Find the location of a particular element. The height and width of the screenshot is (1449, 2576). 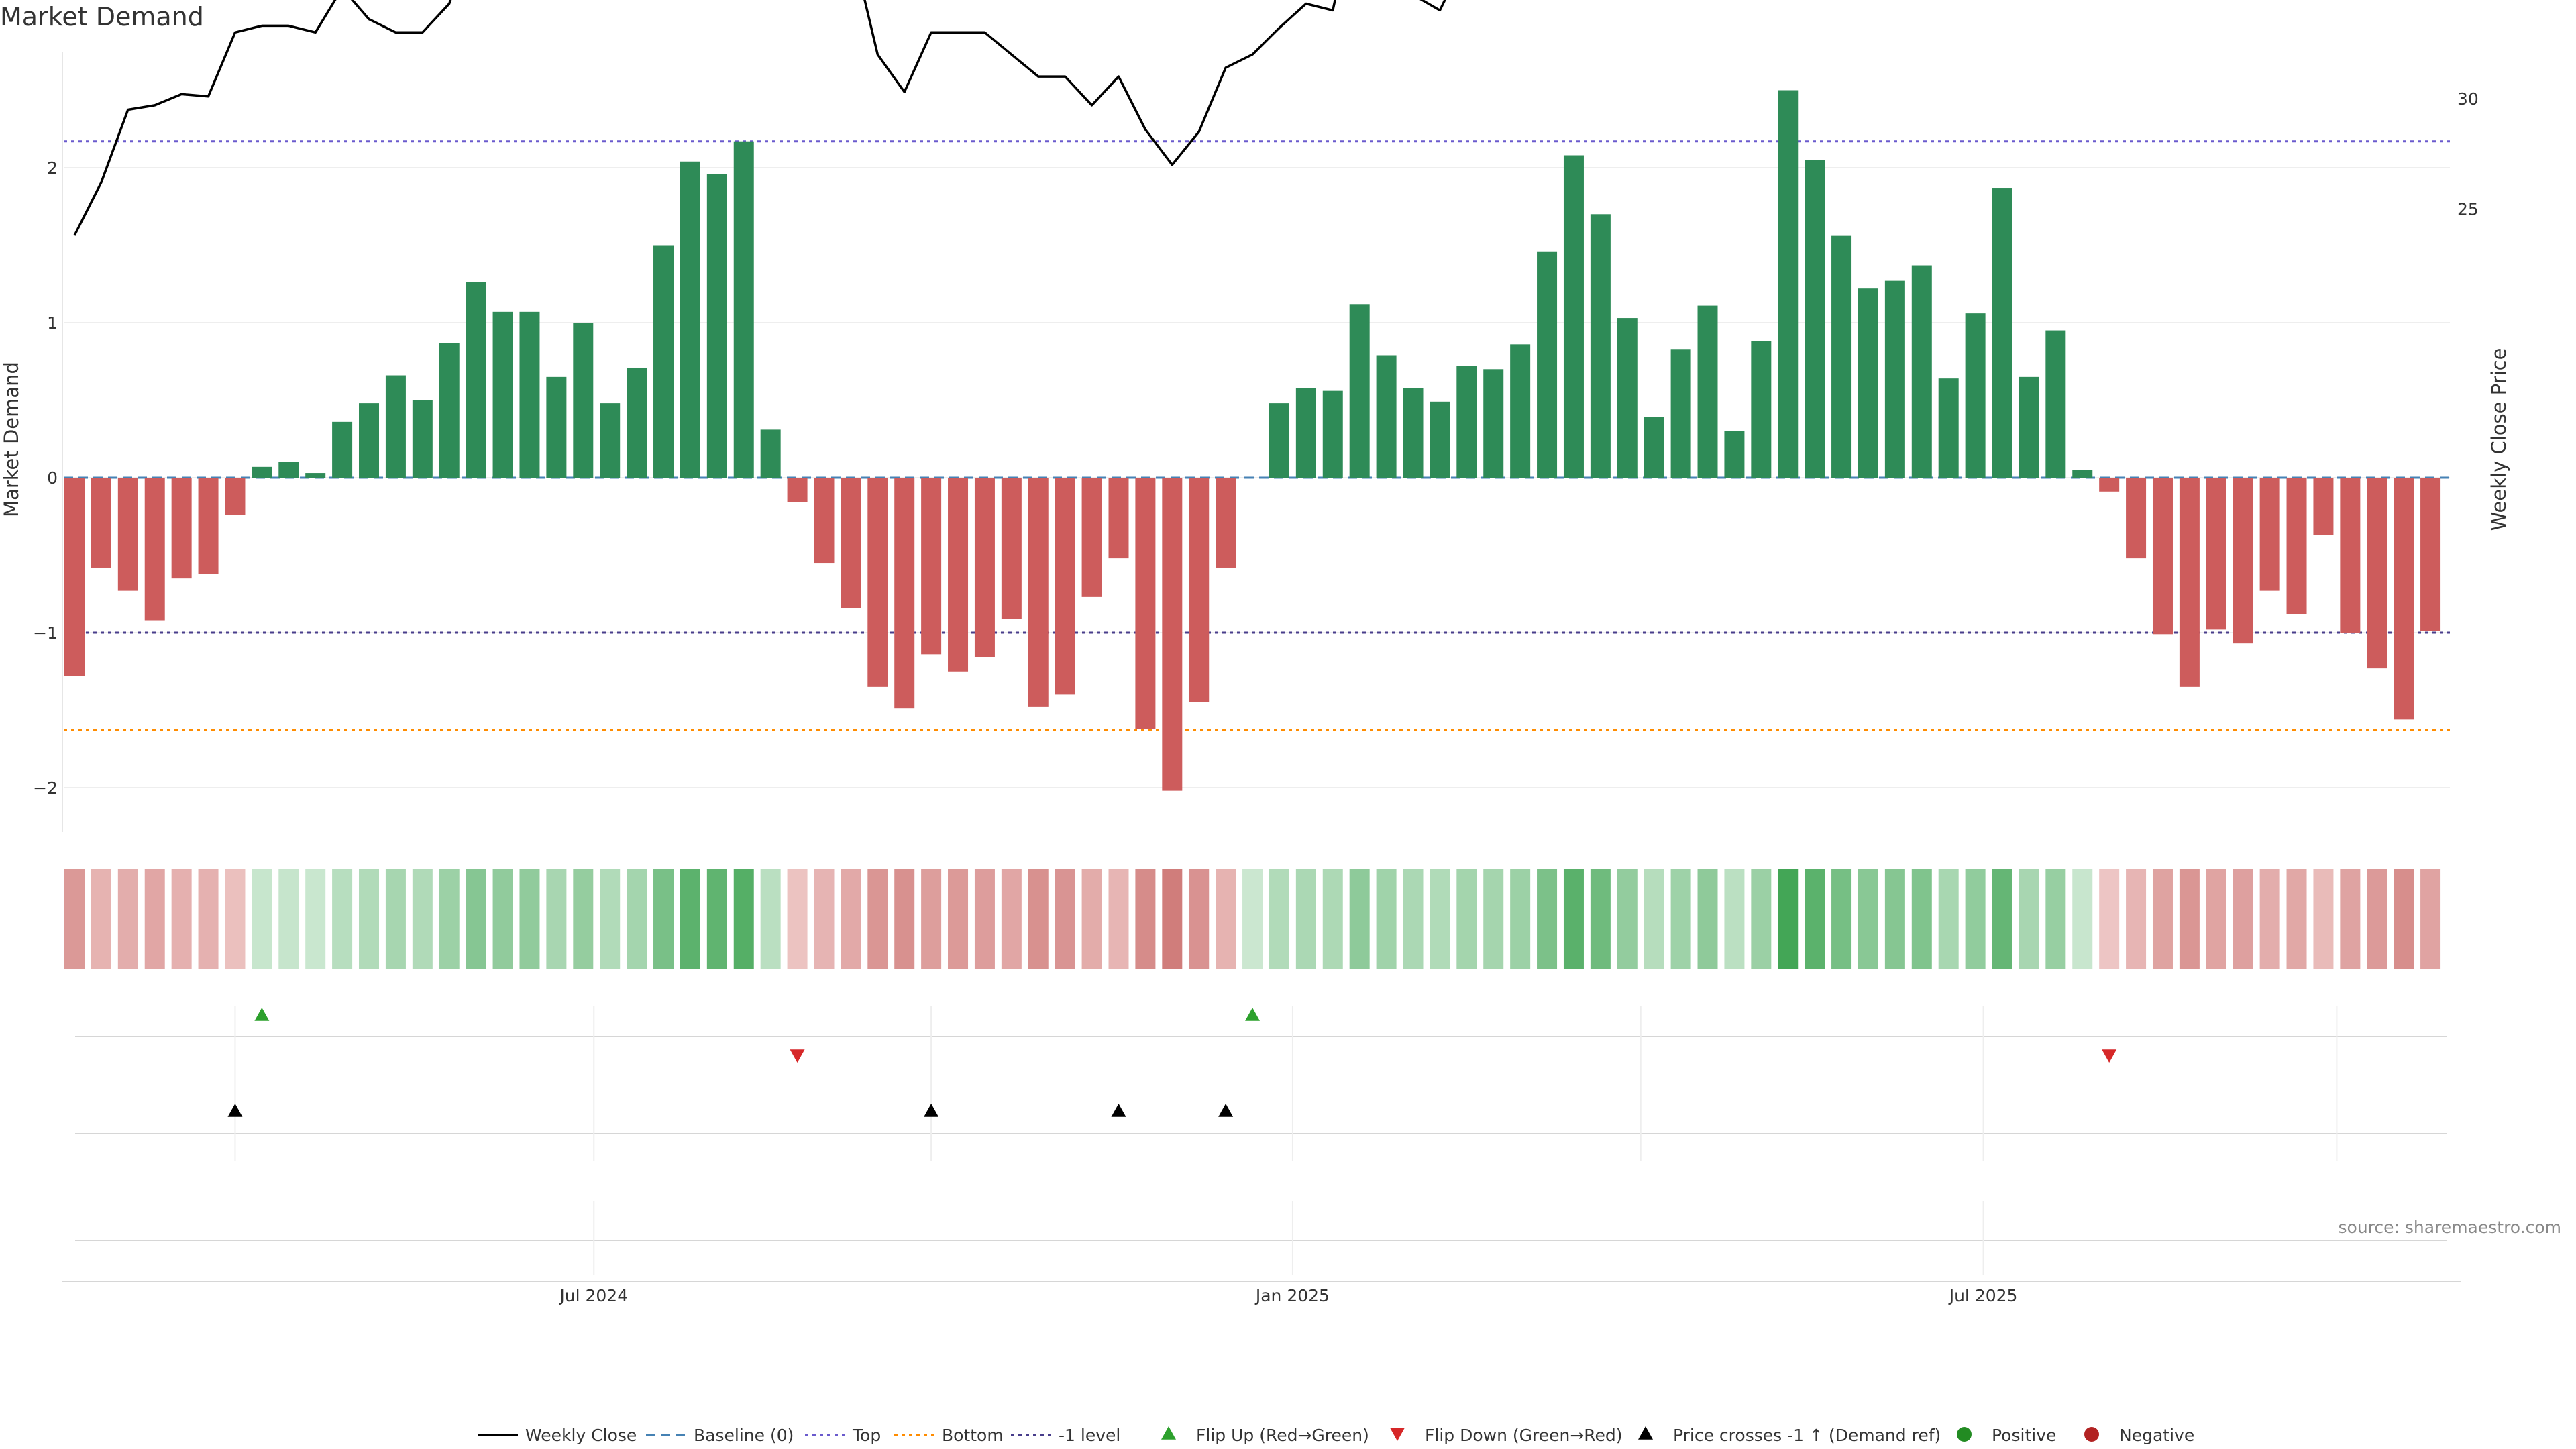

legend-item: Baseline (0) is located at coordinates (720, 1435).